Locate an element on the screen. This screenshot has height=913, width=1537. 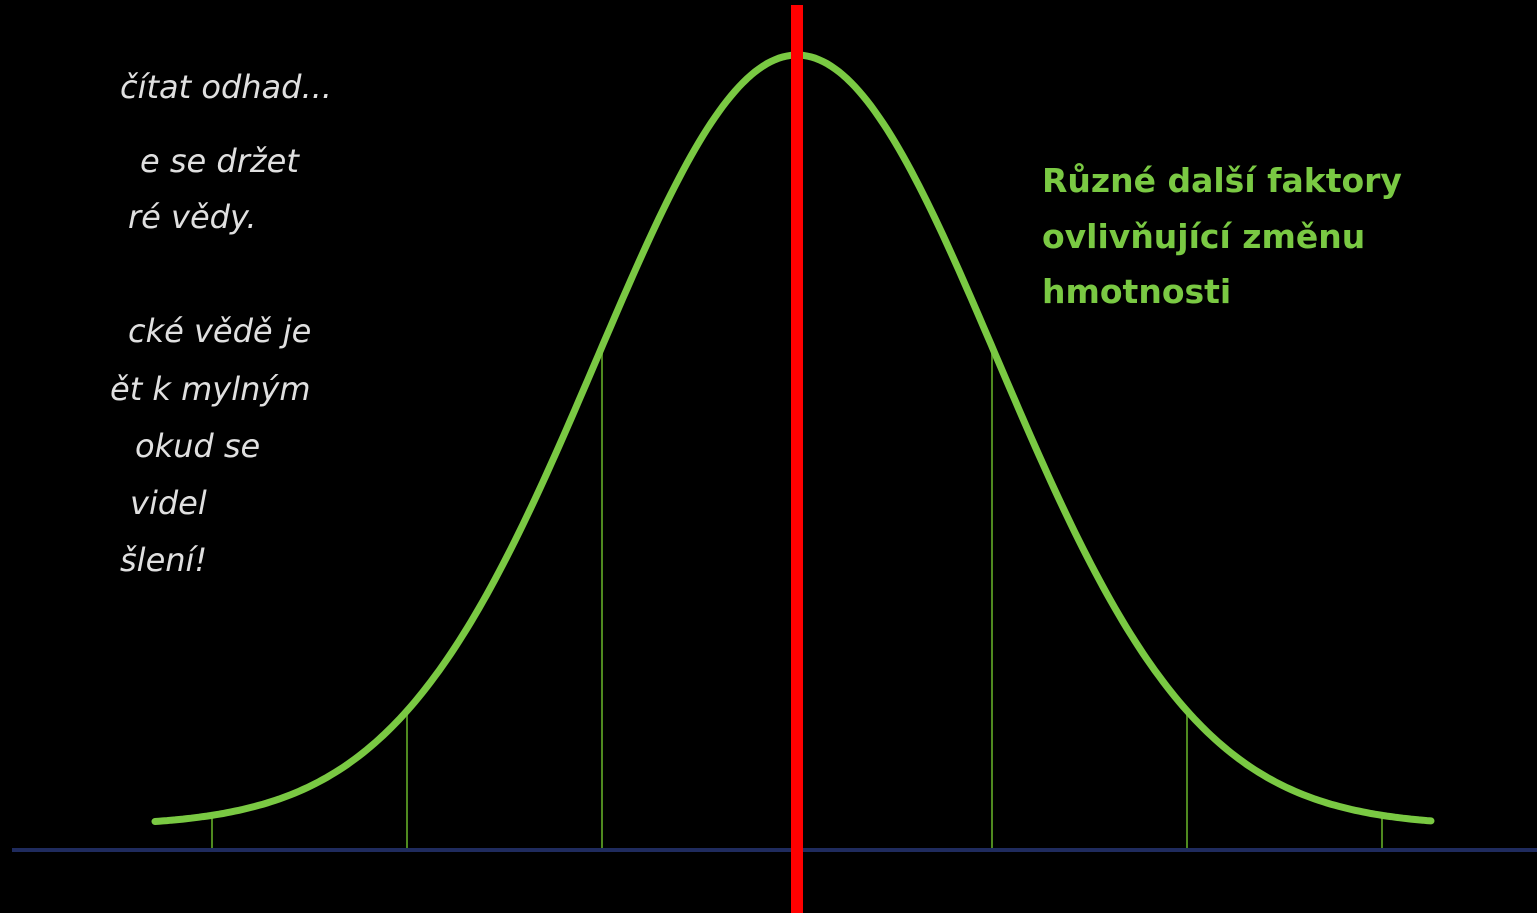
right-text-line: hmotnosti is located at coordinates (1136, 291).